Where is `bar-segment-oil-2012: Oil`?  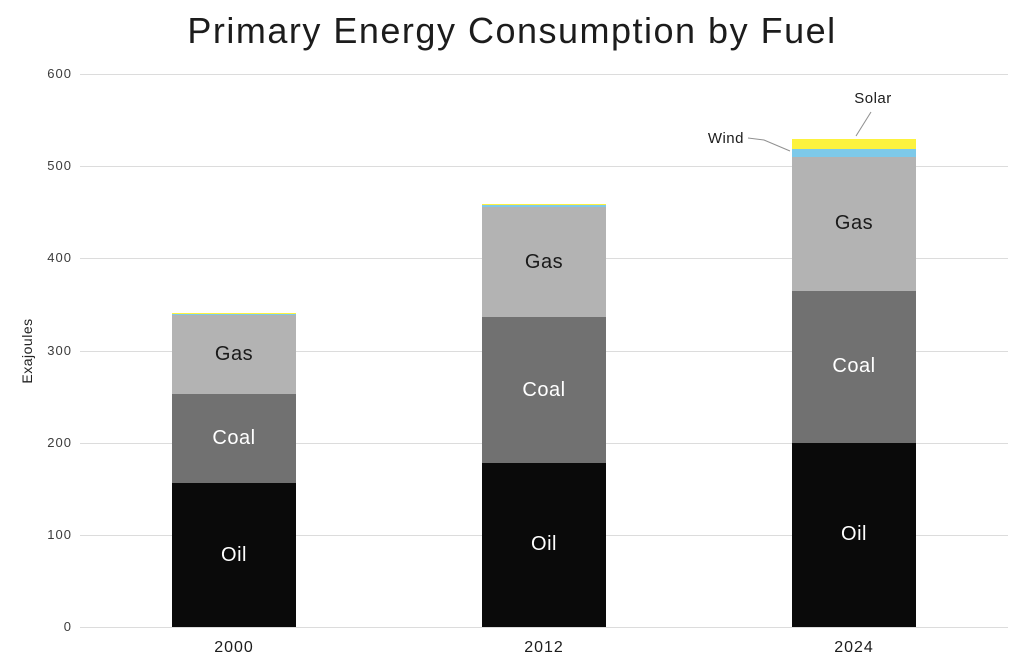
bar-segment-oil-2012: Oil is located at coordinates (544, 544).